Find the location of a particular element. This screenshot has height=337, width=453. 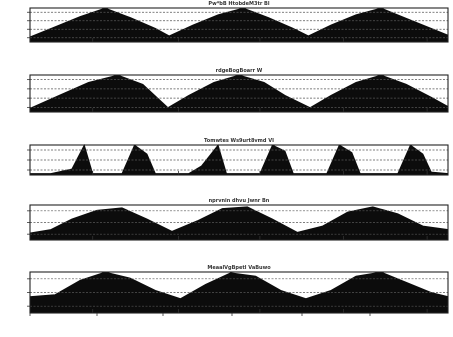

chart-title: MeaalVgBpetl VaBuwo is located at coordinates (239, 268).